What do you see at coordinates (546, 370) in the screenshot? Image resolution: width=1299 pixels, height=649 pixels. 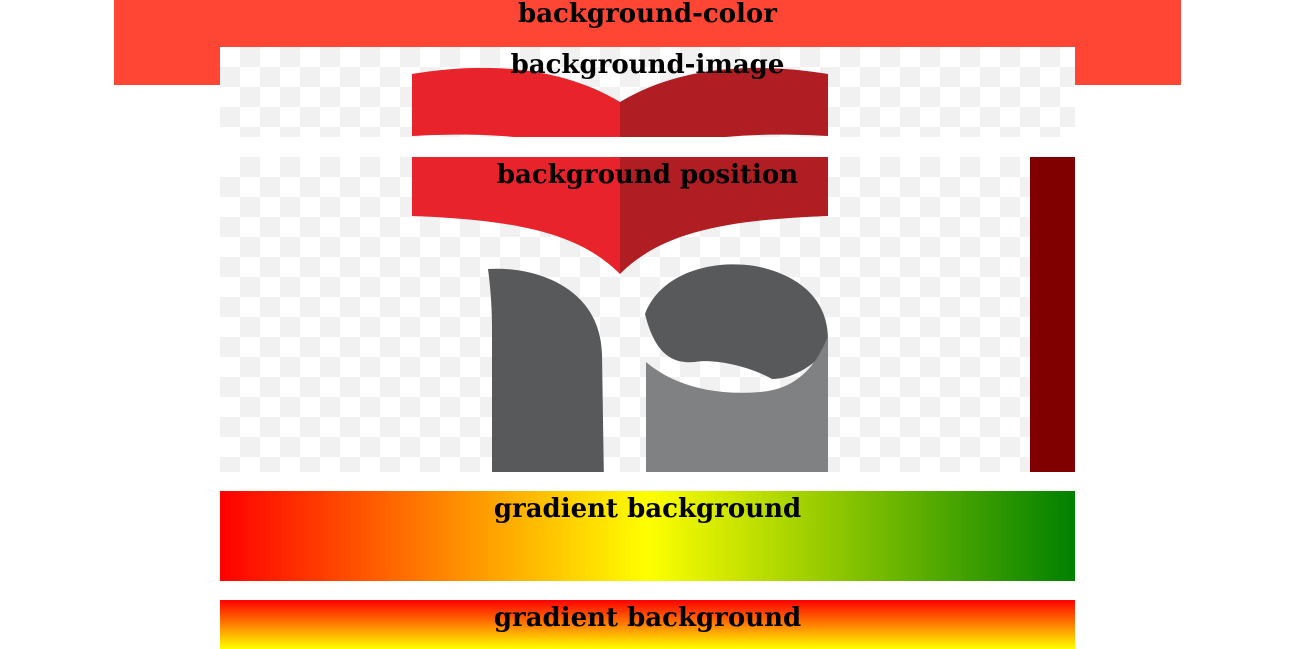 I see `letter-i-shape` at bounding box center [546, 370].